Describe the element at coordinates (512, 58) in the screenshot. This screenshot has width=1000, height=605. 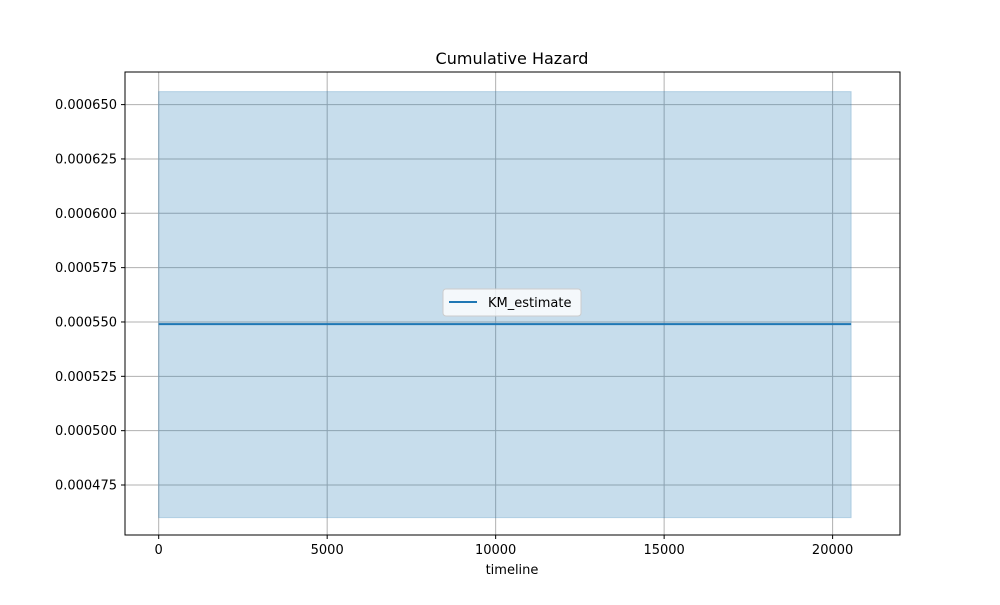
I see `chart-title: Cumulative Hazard` at that location.